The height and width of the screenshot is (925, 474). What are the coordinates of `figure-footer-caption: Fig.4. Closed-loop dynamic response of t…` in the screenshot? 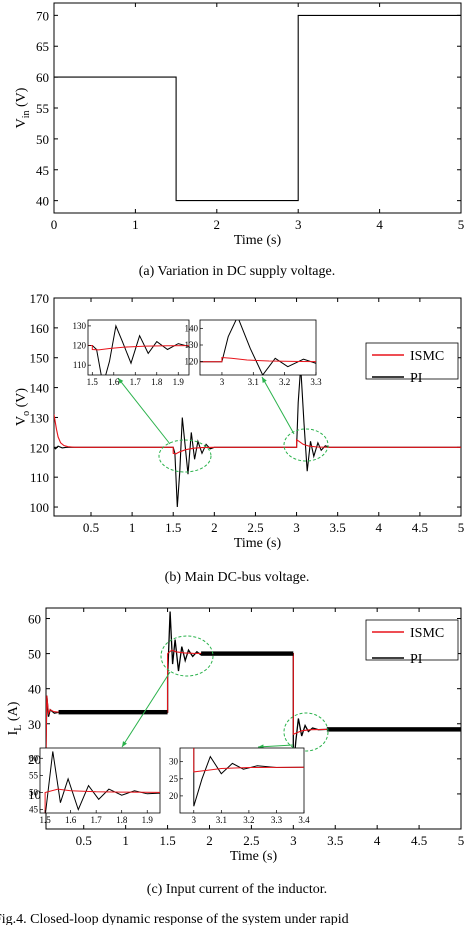 It's located at (174, 918).